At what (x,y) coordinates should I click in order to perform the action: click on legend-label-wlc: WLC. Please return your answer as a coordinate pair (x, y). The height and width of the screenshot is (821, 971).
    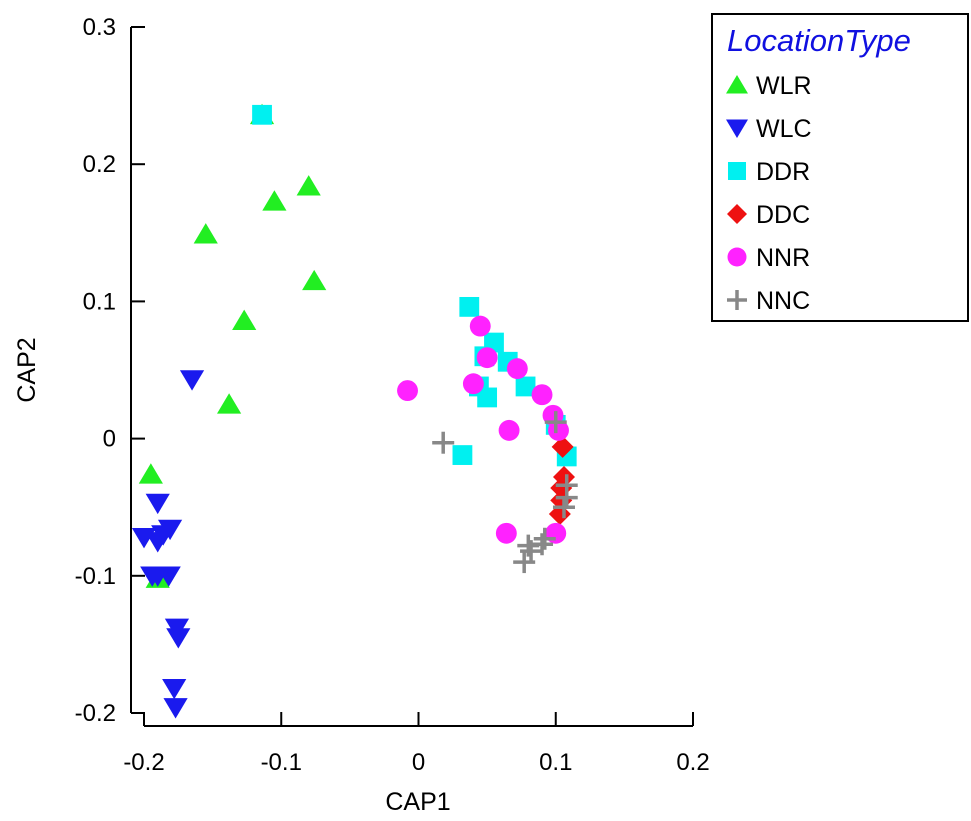
    Looking at the image, I should click on (784, 129).